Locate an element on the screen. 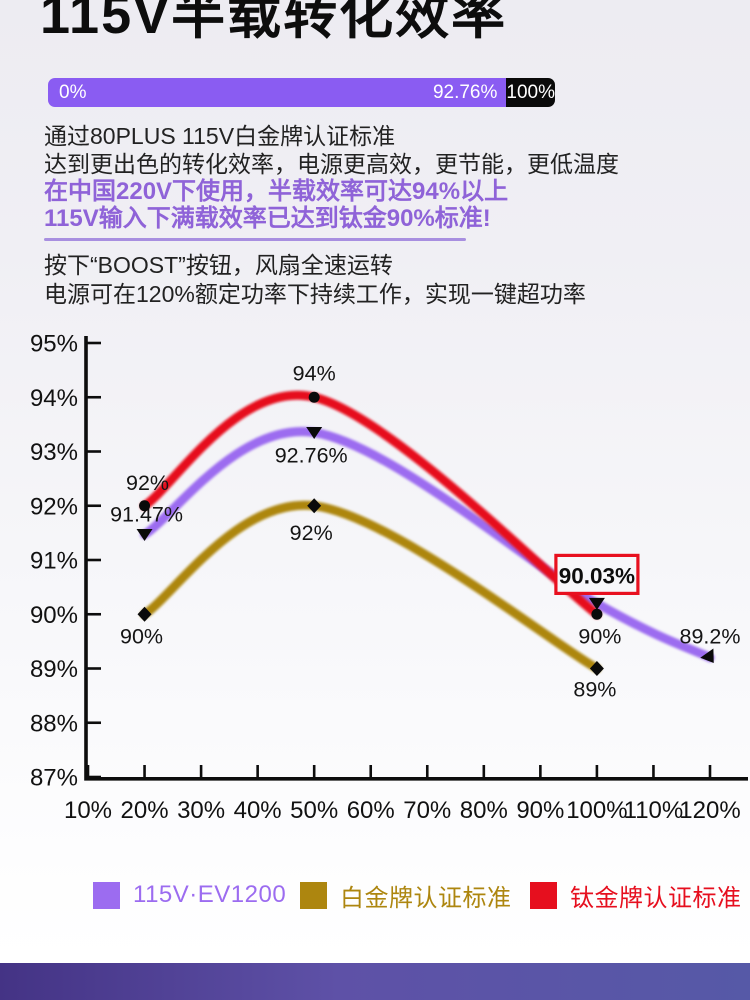  y-tick-label: 93% is located at coordinates (54, 452).